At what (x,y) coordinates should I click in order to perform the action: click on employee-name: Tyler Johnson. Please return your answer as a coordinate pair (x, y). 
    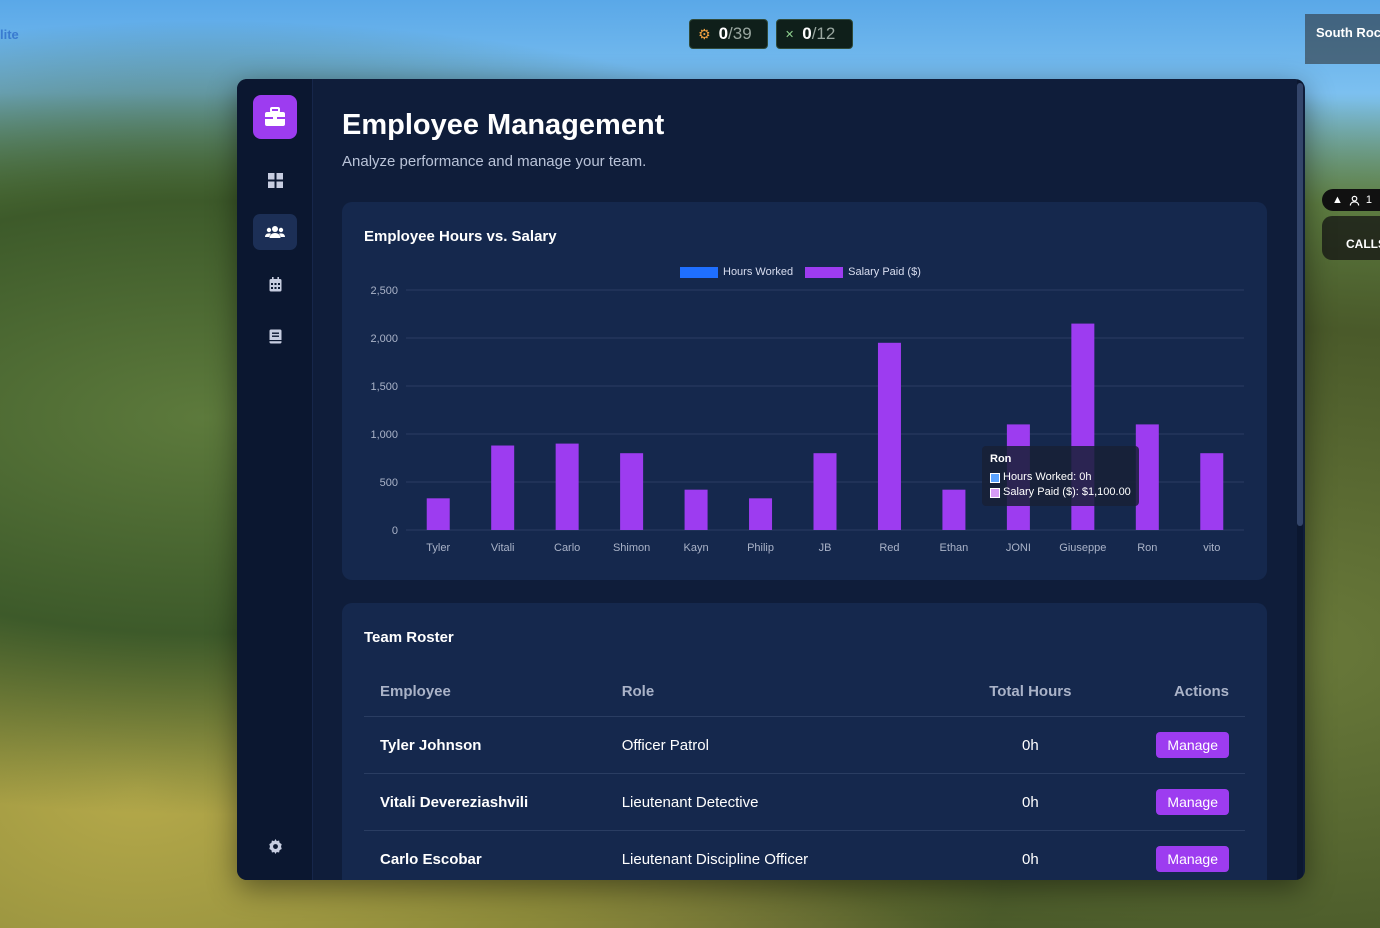
    Looking at the image, I should click on (485, 745).